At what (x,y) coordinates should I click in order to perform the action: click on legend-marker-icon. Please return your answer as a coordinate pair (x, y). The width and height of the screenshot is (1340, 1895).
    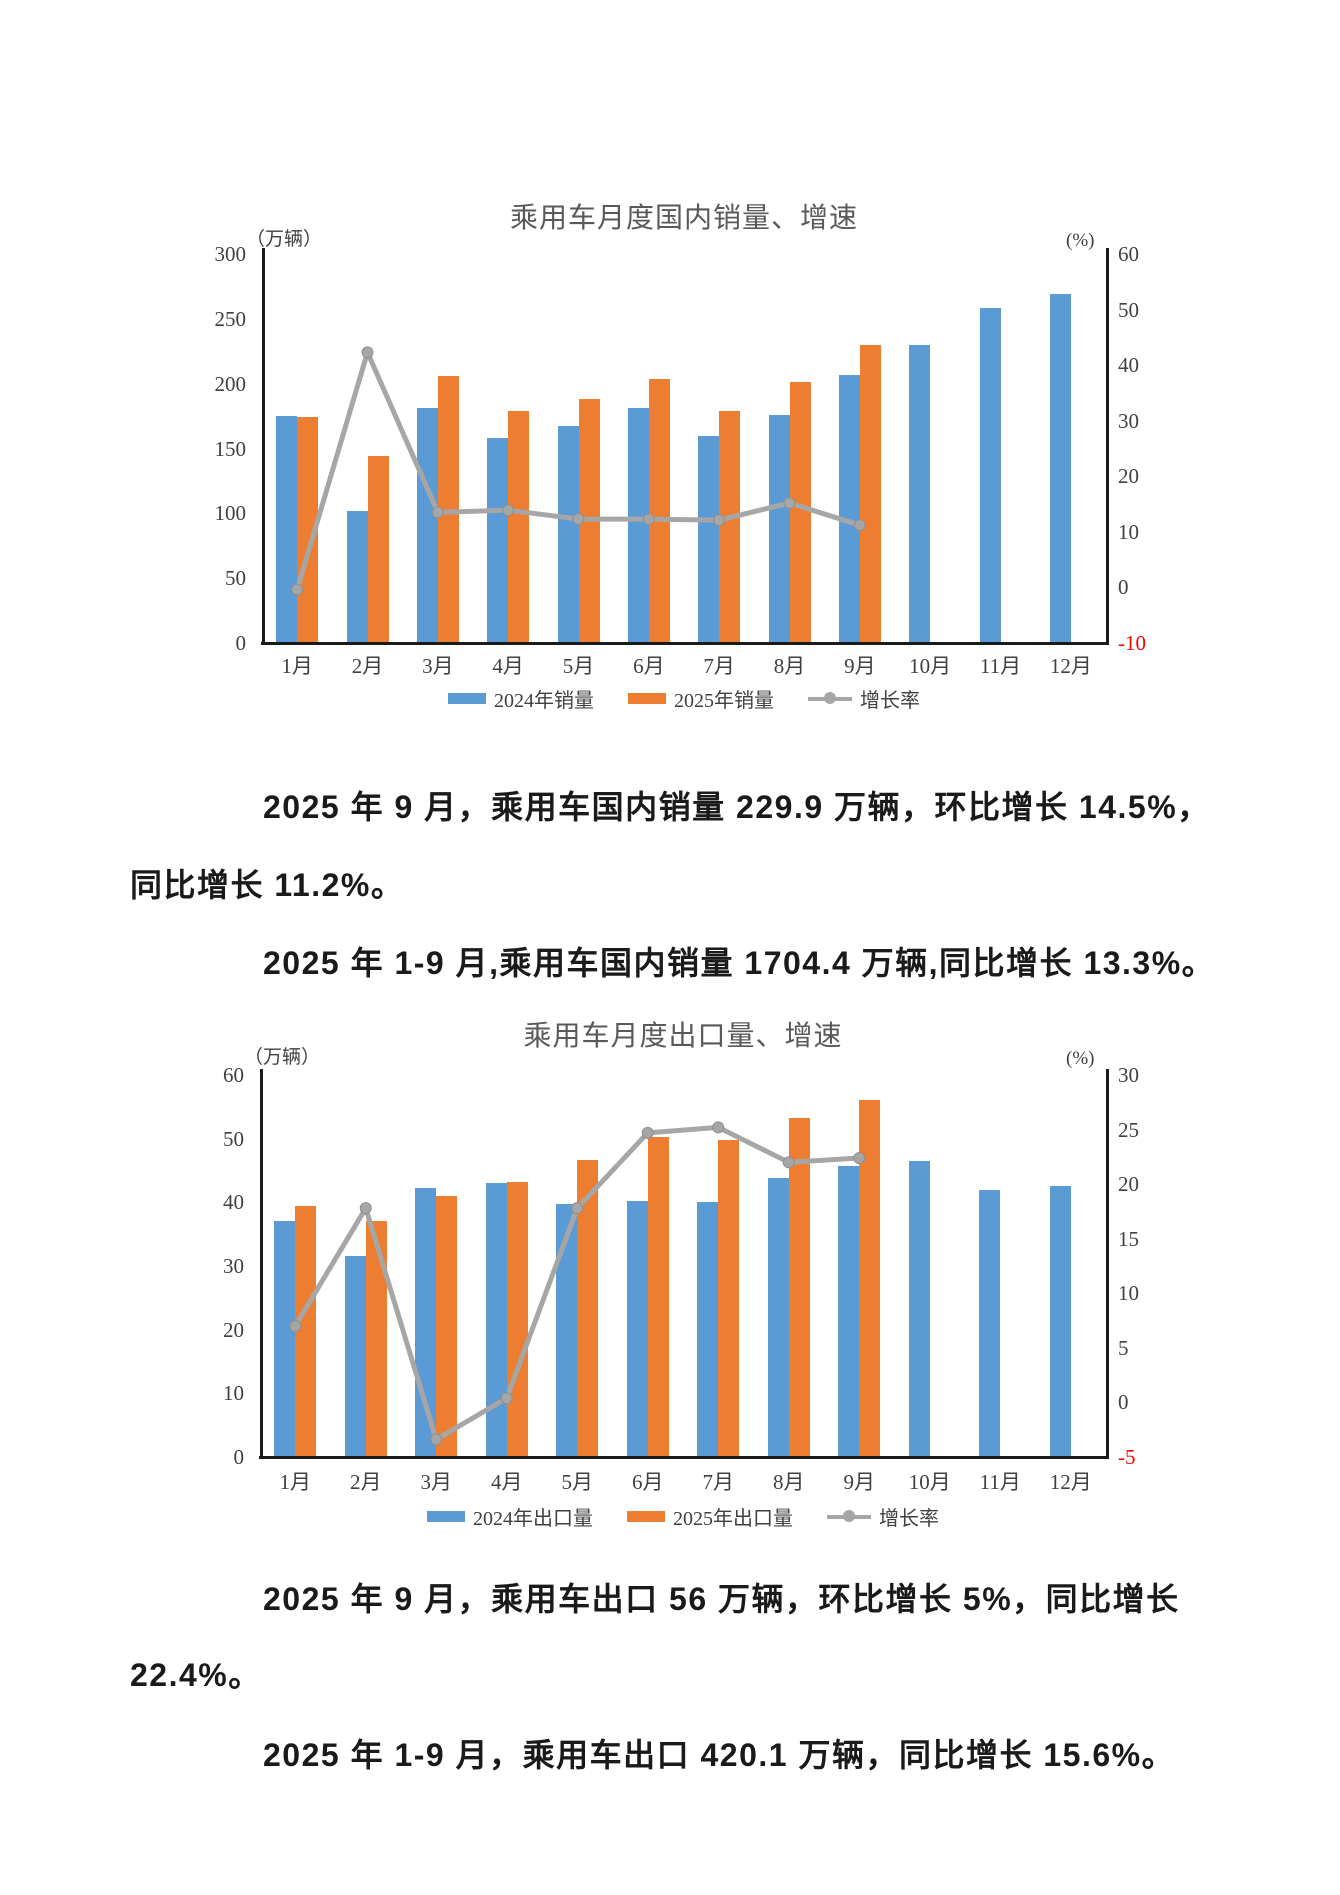
    Looking at the image, I should click on (830, 698).